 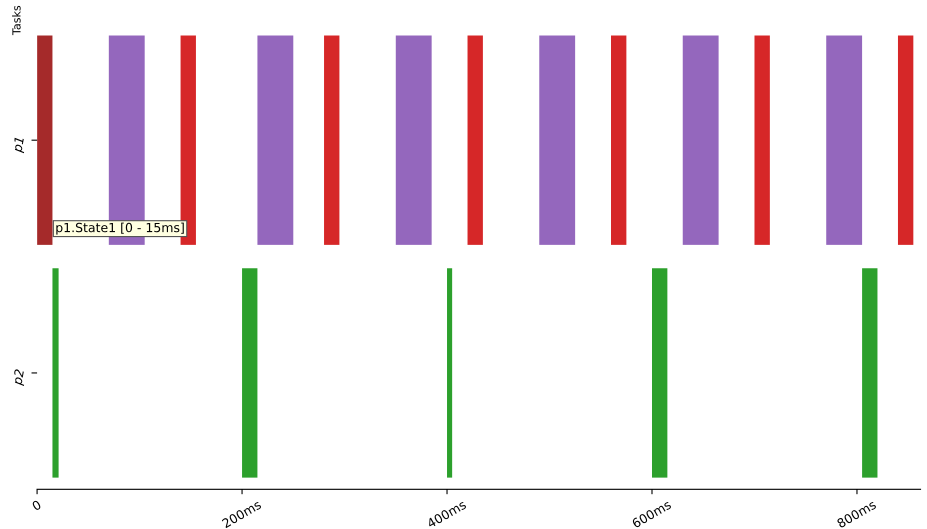 What do you see at coordinates (19, 145) in the screenshot?
I see `y-tick-label: p1` at bounding box center [19, 145].